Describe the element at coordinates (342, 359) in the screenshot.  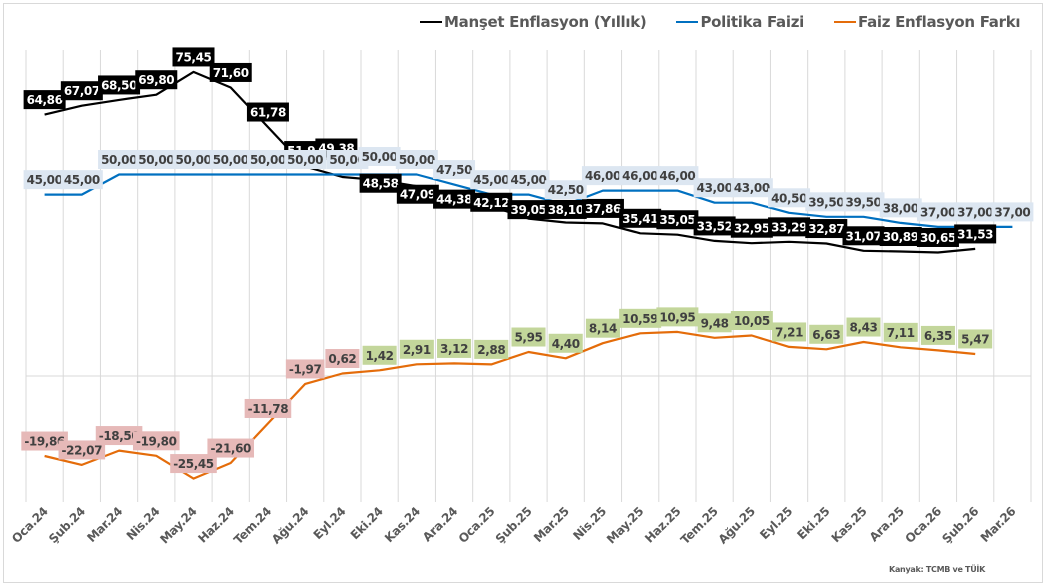
I see `data-label-rate-gap: 0,62` at that location.